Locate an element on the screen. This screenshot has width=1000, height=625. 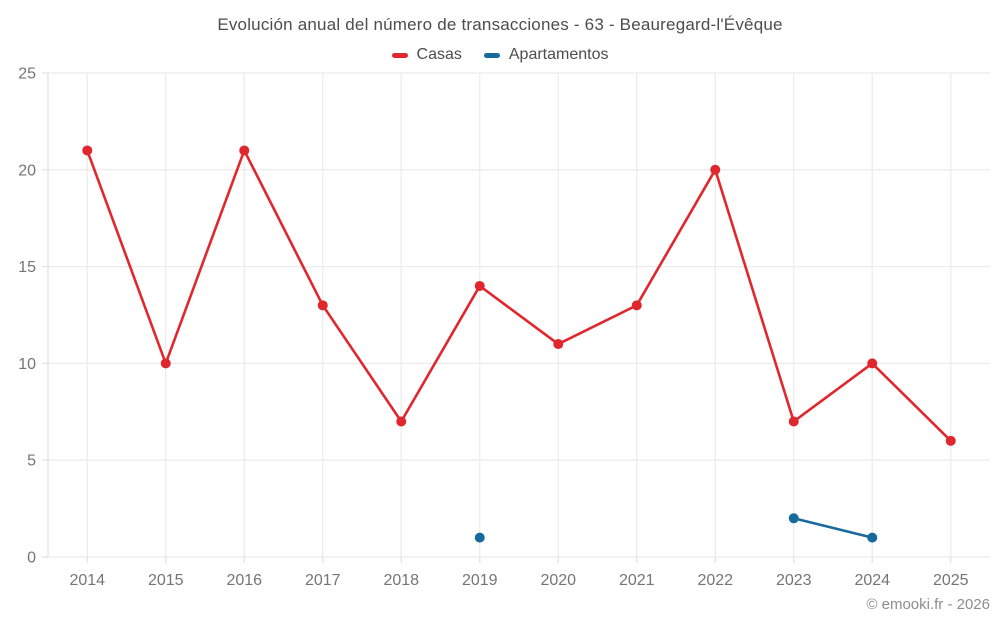
casas-series-swatch-icon is located at coordinates (399, 55).